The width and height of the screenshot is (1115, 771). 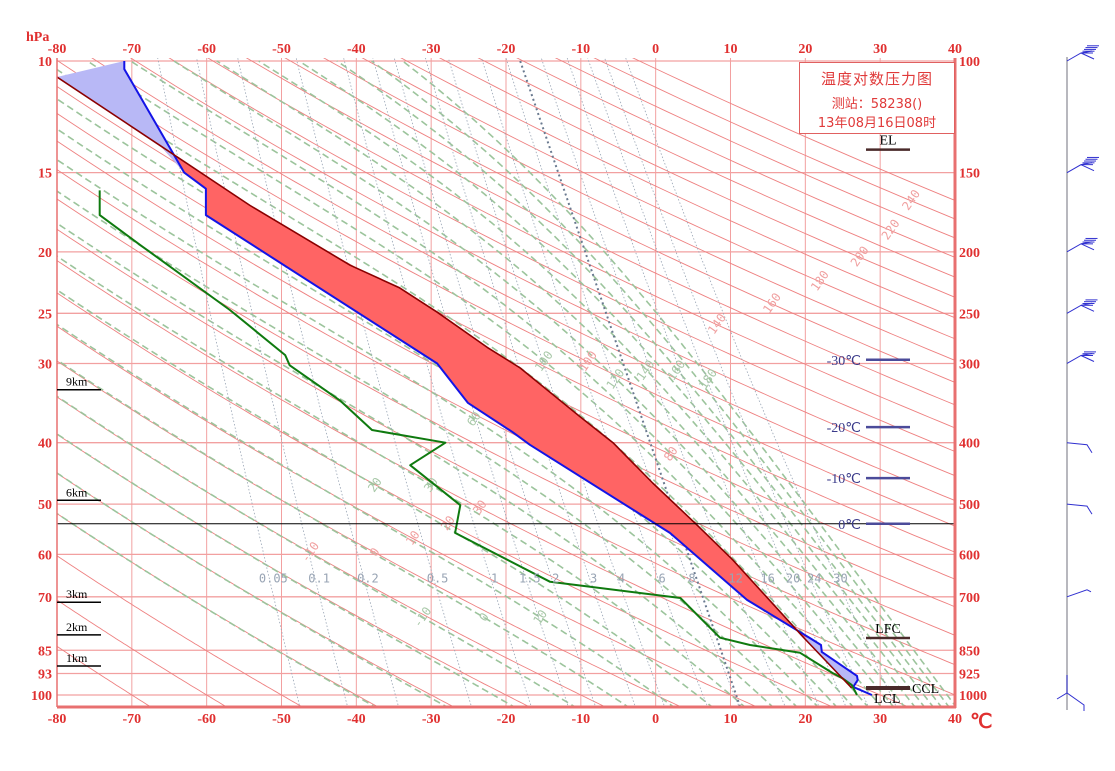 What do you see at coordinates (655, 719) in the screenshot?
I see `bottom-temperature-tick-label: 0` at bounding box center [655, 719].